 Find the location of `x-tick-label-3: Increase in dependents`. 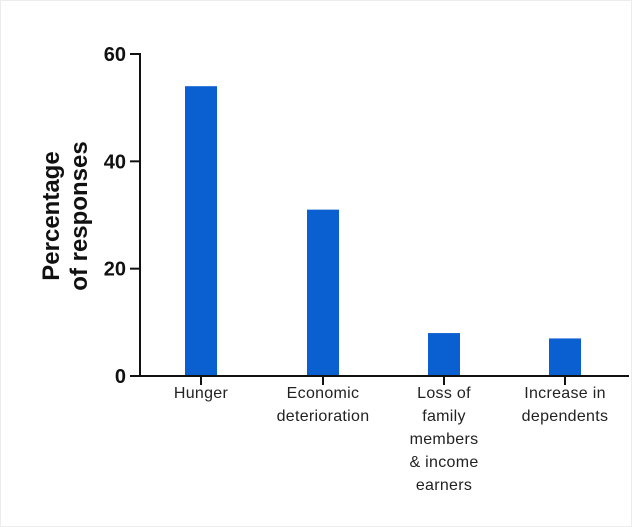

x-tick-label-3: Increase in dependents is located at coordinates (565, 405).